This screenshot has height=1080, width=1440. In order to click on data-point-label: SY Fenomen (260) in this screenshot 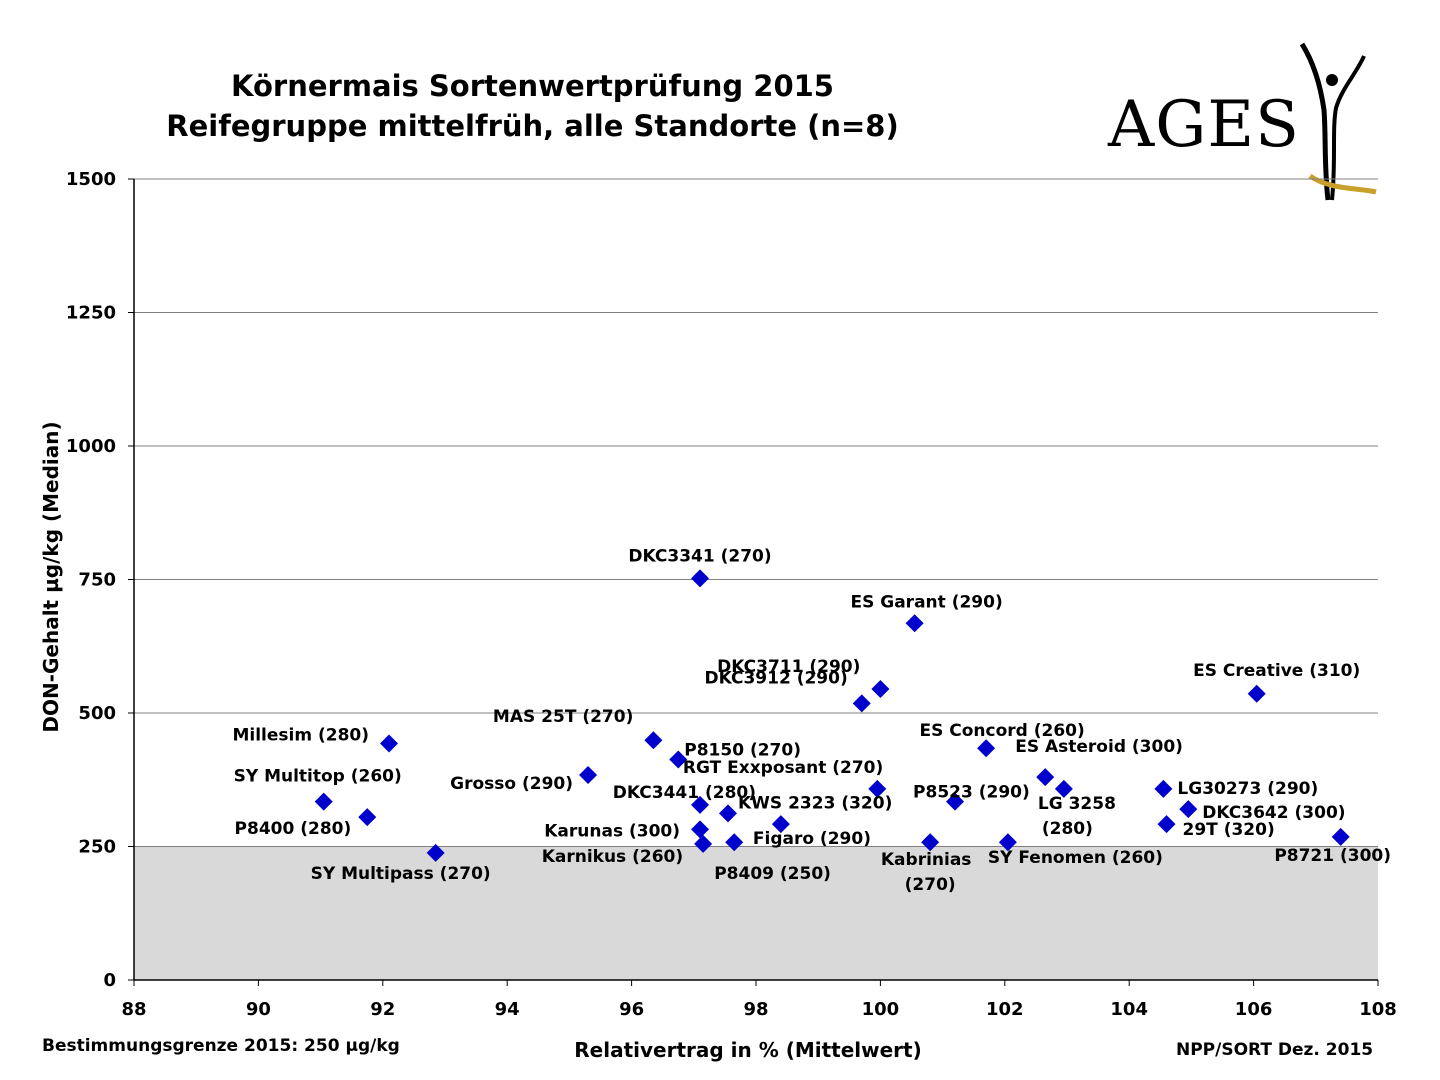, I will do `click(1075, 858)`.